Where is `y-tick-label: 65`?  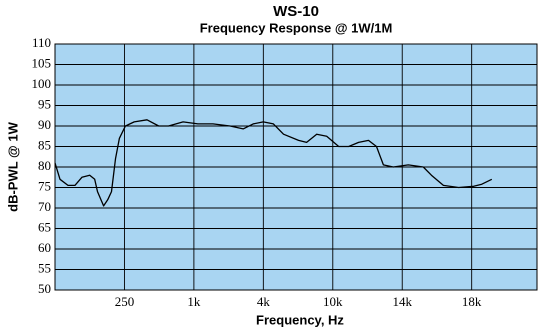
y-tick-label: 65 is located at coordinates (44, 226).